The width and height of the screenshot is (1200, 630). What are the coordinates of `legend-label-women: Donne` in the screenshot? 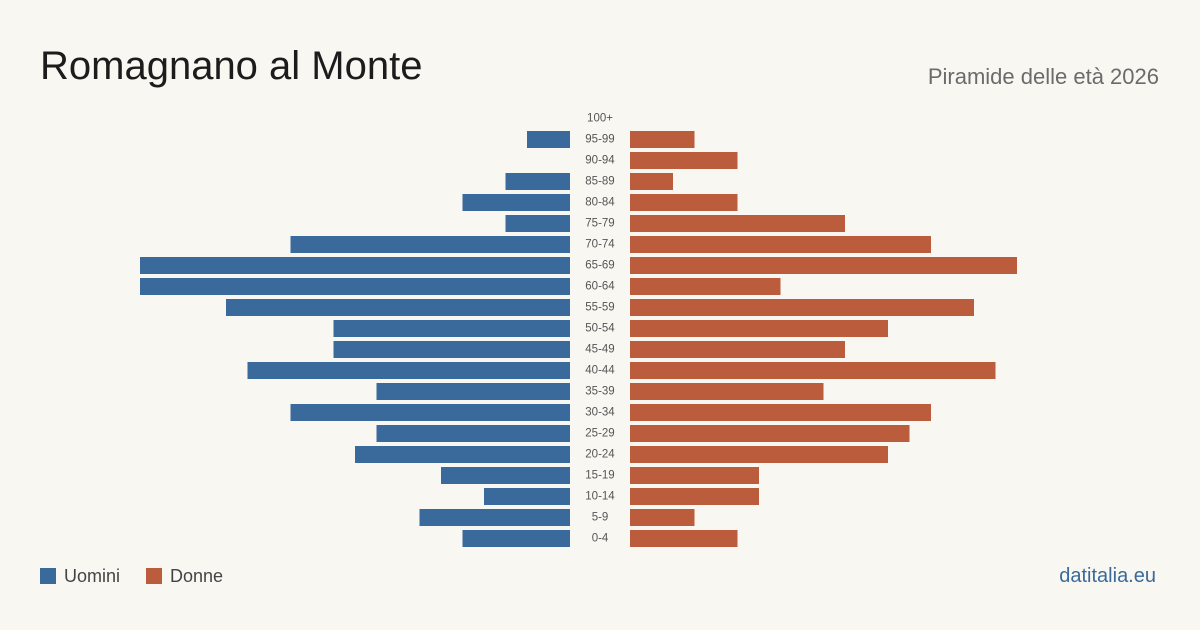 It's located at (197, 576).